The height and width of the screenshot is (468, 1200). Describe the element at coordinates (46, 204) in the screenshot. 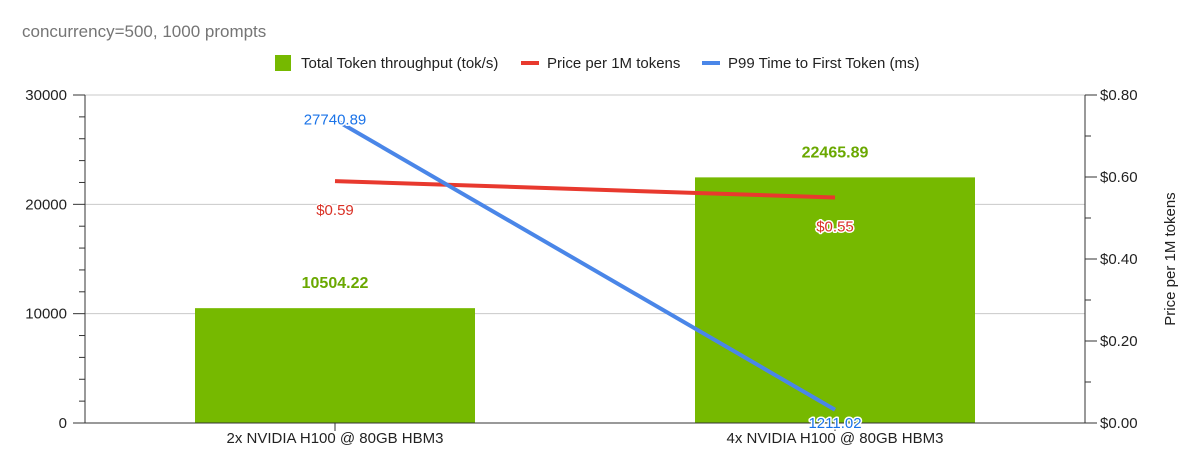

I see `y-axis-left-tick-label: 20000` at that location.